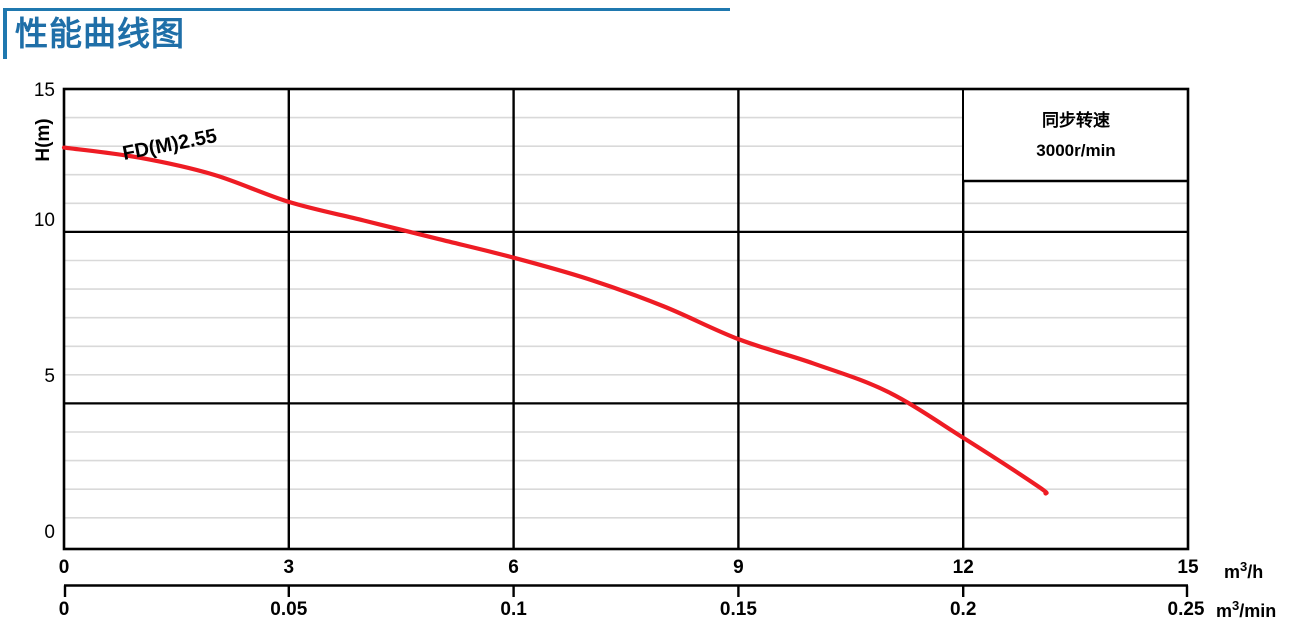  Describe the element at coordinates (963, 609) in the screenshot. I see `x2-tick-label-02: 0.2` at that location.